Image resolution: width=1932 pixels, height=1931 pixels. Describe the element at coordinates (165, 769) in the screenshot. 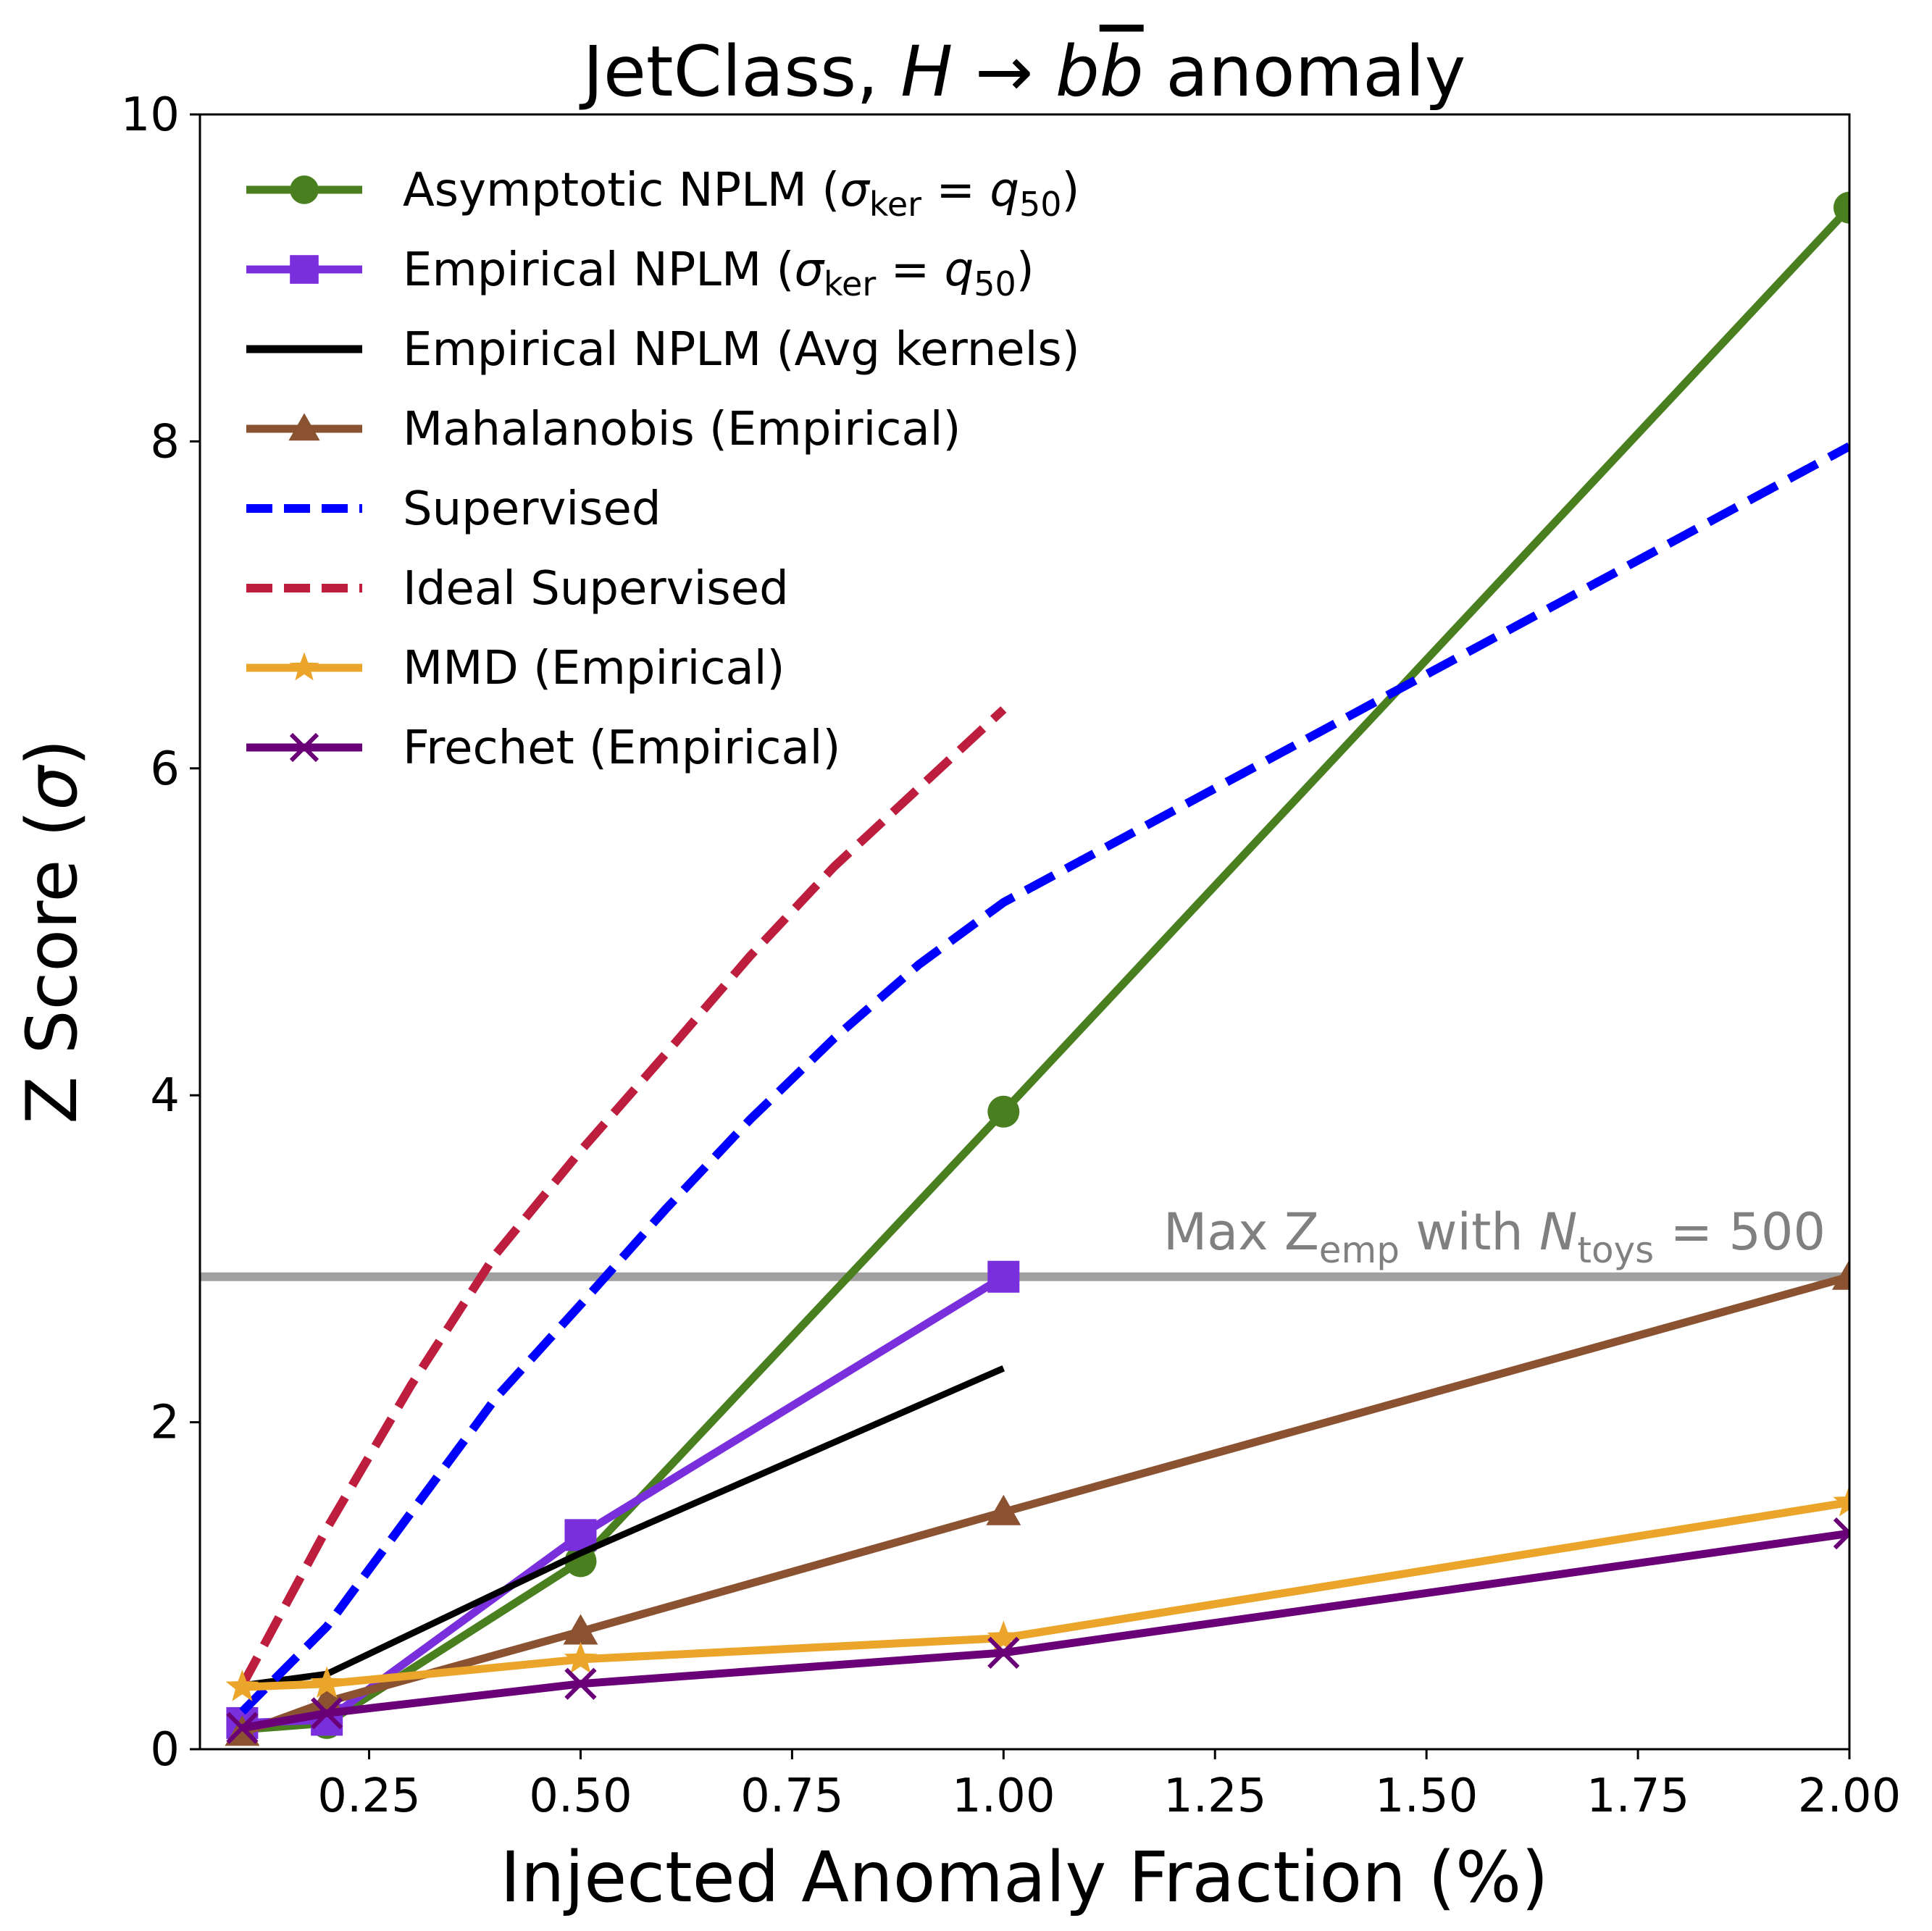

I see `y-tick-label: 6` at that location.